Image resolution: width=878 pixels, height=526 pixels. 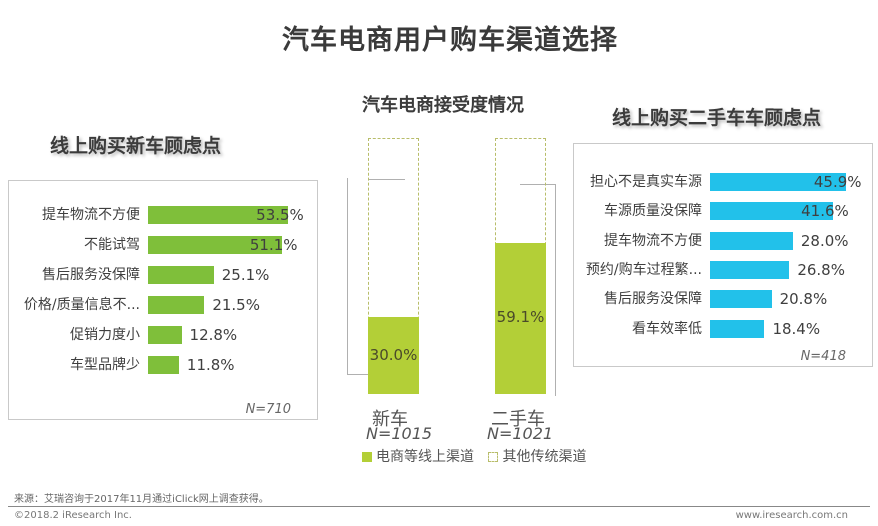 I want to click on bar-row: 担心不是真实车源, so click(x=638, y=182).